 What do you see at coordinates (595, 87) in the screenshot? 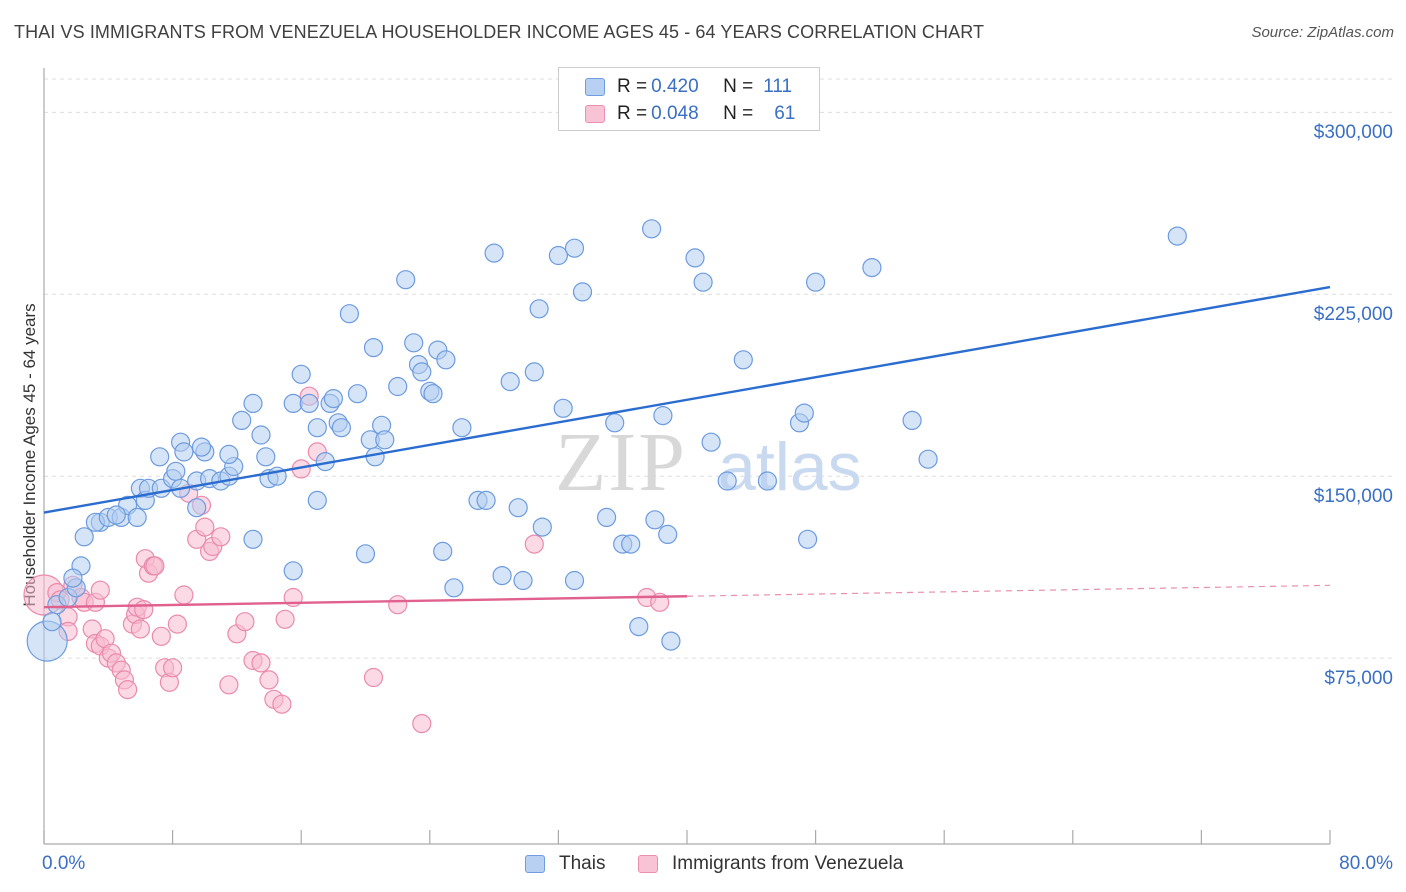
I see `legend-swatch-blue` at bounding box center [595, 87].